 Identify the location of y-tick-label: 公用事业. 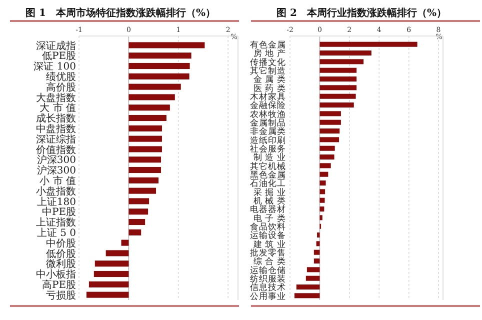
(268, 296).